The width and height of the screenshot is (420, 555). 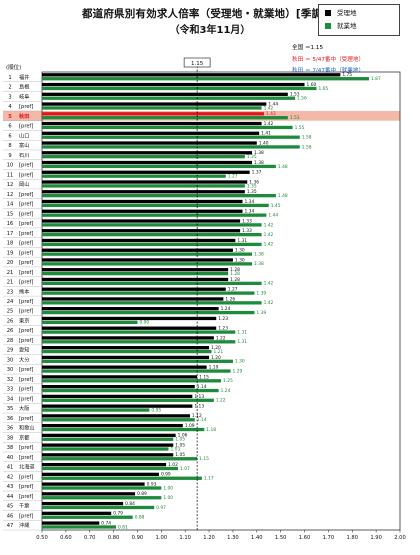 What do you see at coordinates (202, 420) in the screenshot?
I see `value-label-shugyo: 1.14` at bounding box center [202, 420].